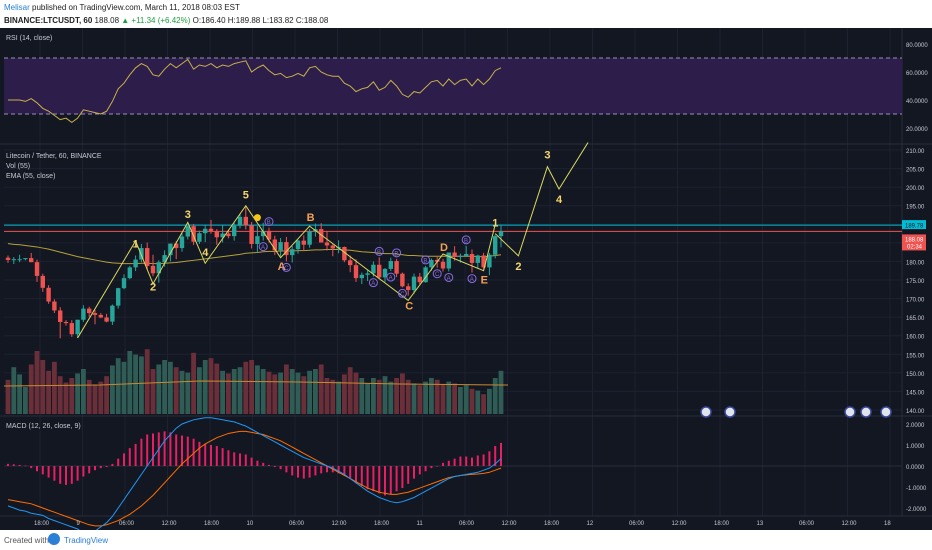  What do you see at coordinates (914, 242) in the screenshot?
I see `last-price-tag` at bounding box center [914, 242].